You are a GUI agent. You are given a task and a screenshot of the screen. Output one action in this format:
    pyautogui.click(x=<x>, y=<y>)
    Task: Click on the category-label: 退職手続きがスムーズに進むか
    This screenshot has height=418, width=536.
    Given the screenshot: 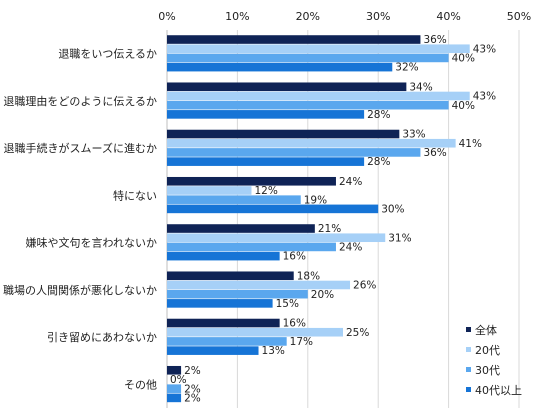 What is the action you would take?
    pyautogui.click(x=80, y=148)
    